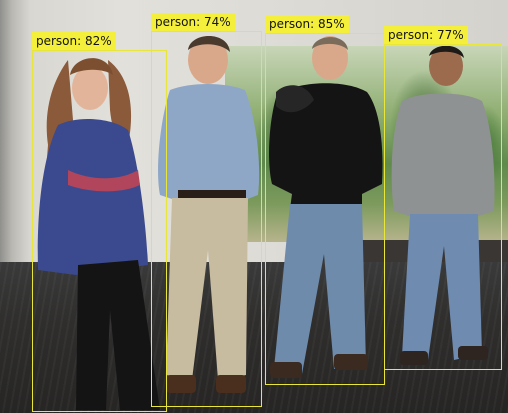 The image size is (508, 413). I want to click on detection-label-4: person: 77%, so click(426, 35).